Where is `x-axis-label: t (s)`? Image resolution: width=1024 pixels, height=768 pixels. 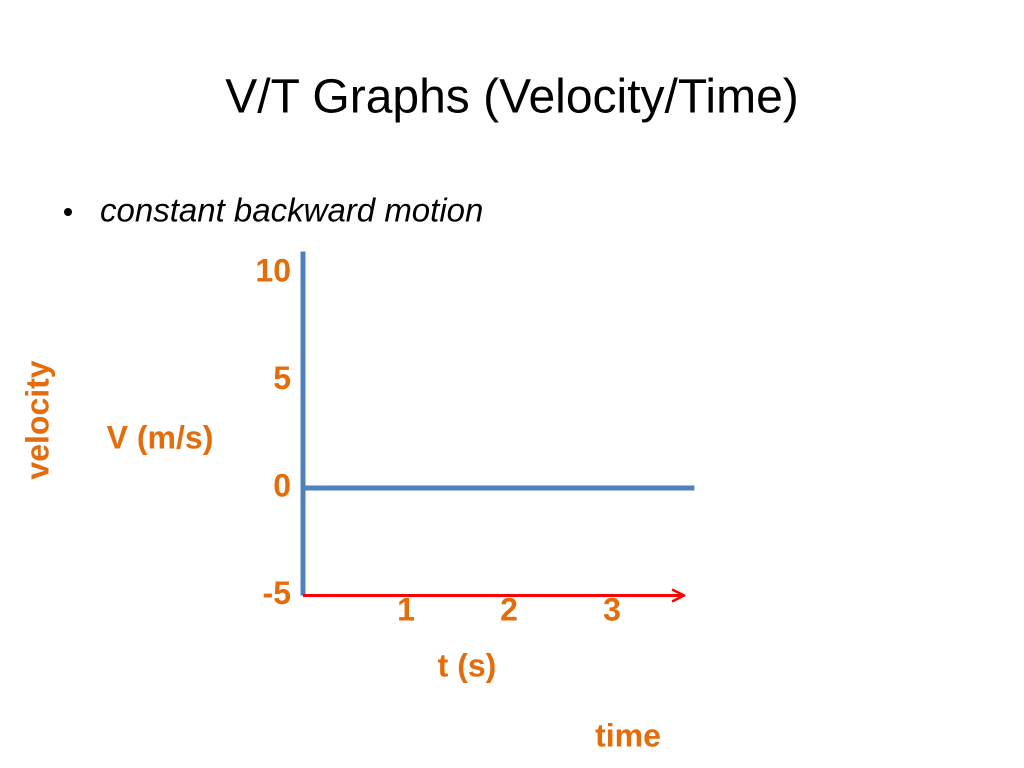 x-axis-label: t (s) is located at coordinates (467, 665).